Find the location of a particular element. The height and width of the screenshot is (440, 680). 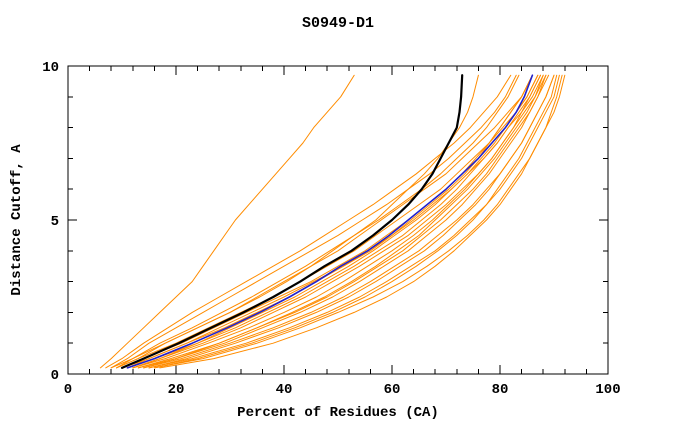

y-axis-label: Distance Cutoff, A is located at coordinates (17, 220).